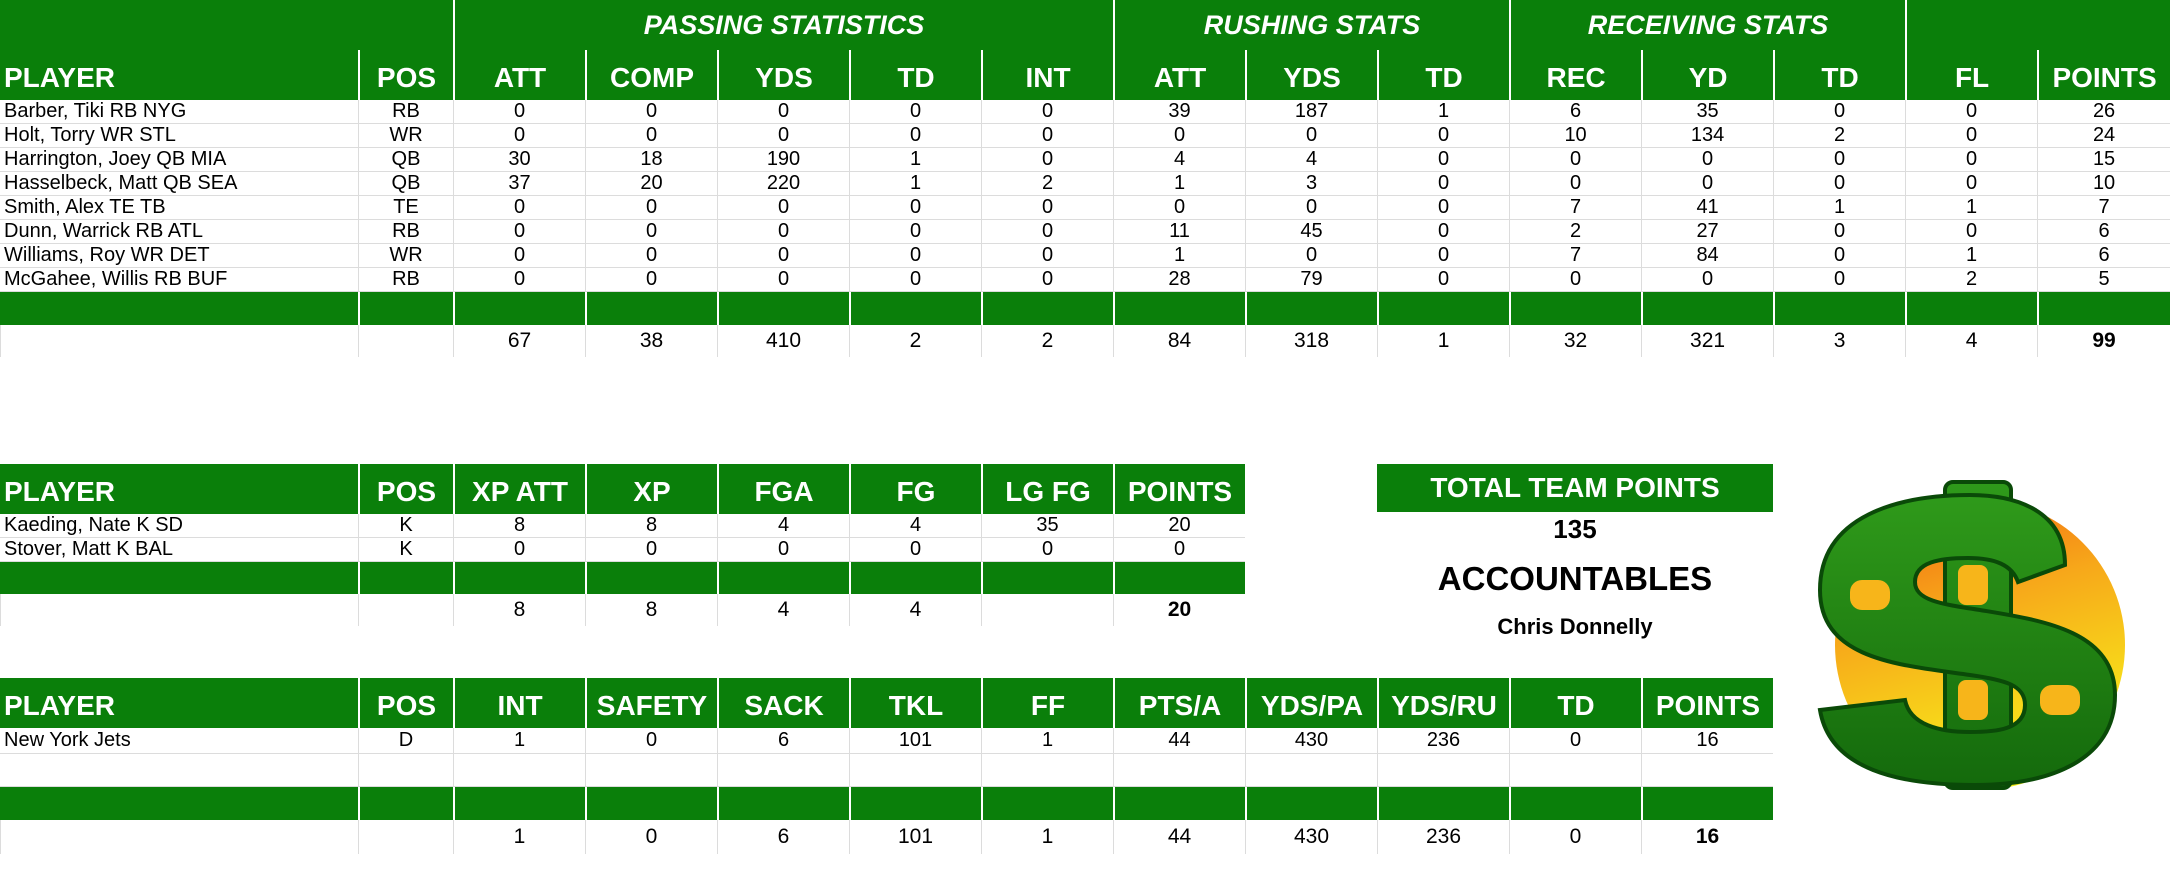  Describe the element at coordinates (651, 703) in the screenshot. I see `column-header-safety: SAFETY` at that location.